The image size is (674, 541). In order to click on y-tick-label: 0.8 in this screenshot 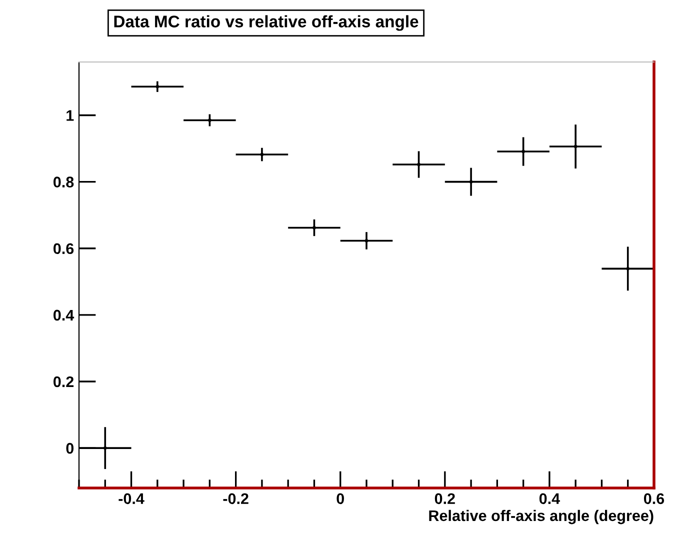, I will do `click(64, 182)`.